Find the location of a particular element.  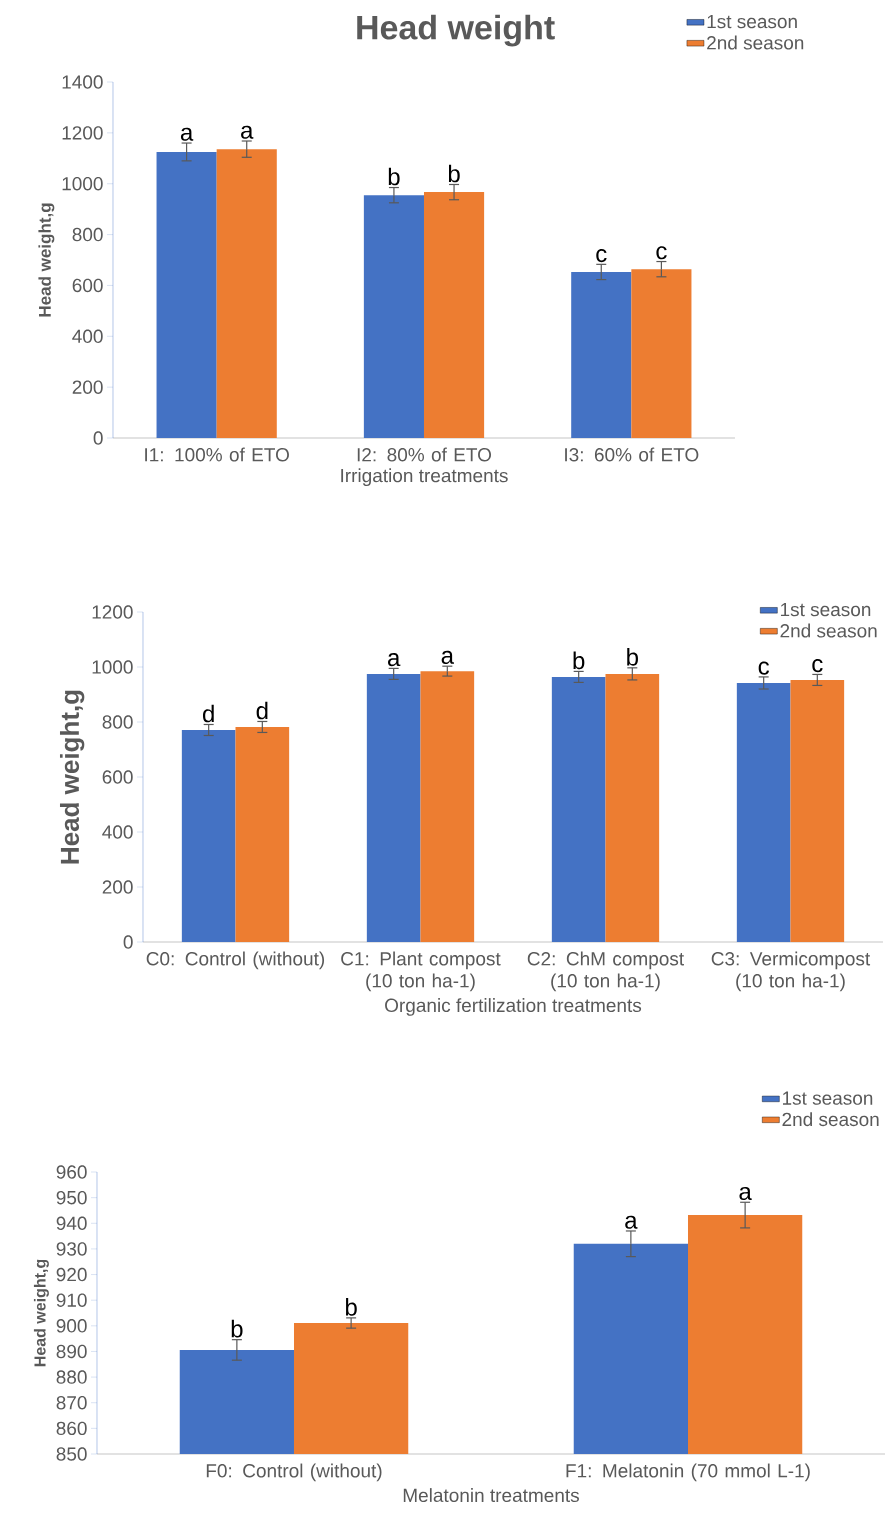

y-tick-label: 1400 is located at coordinates (82, 82).